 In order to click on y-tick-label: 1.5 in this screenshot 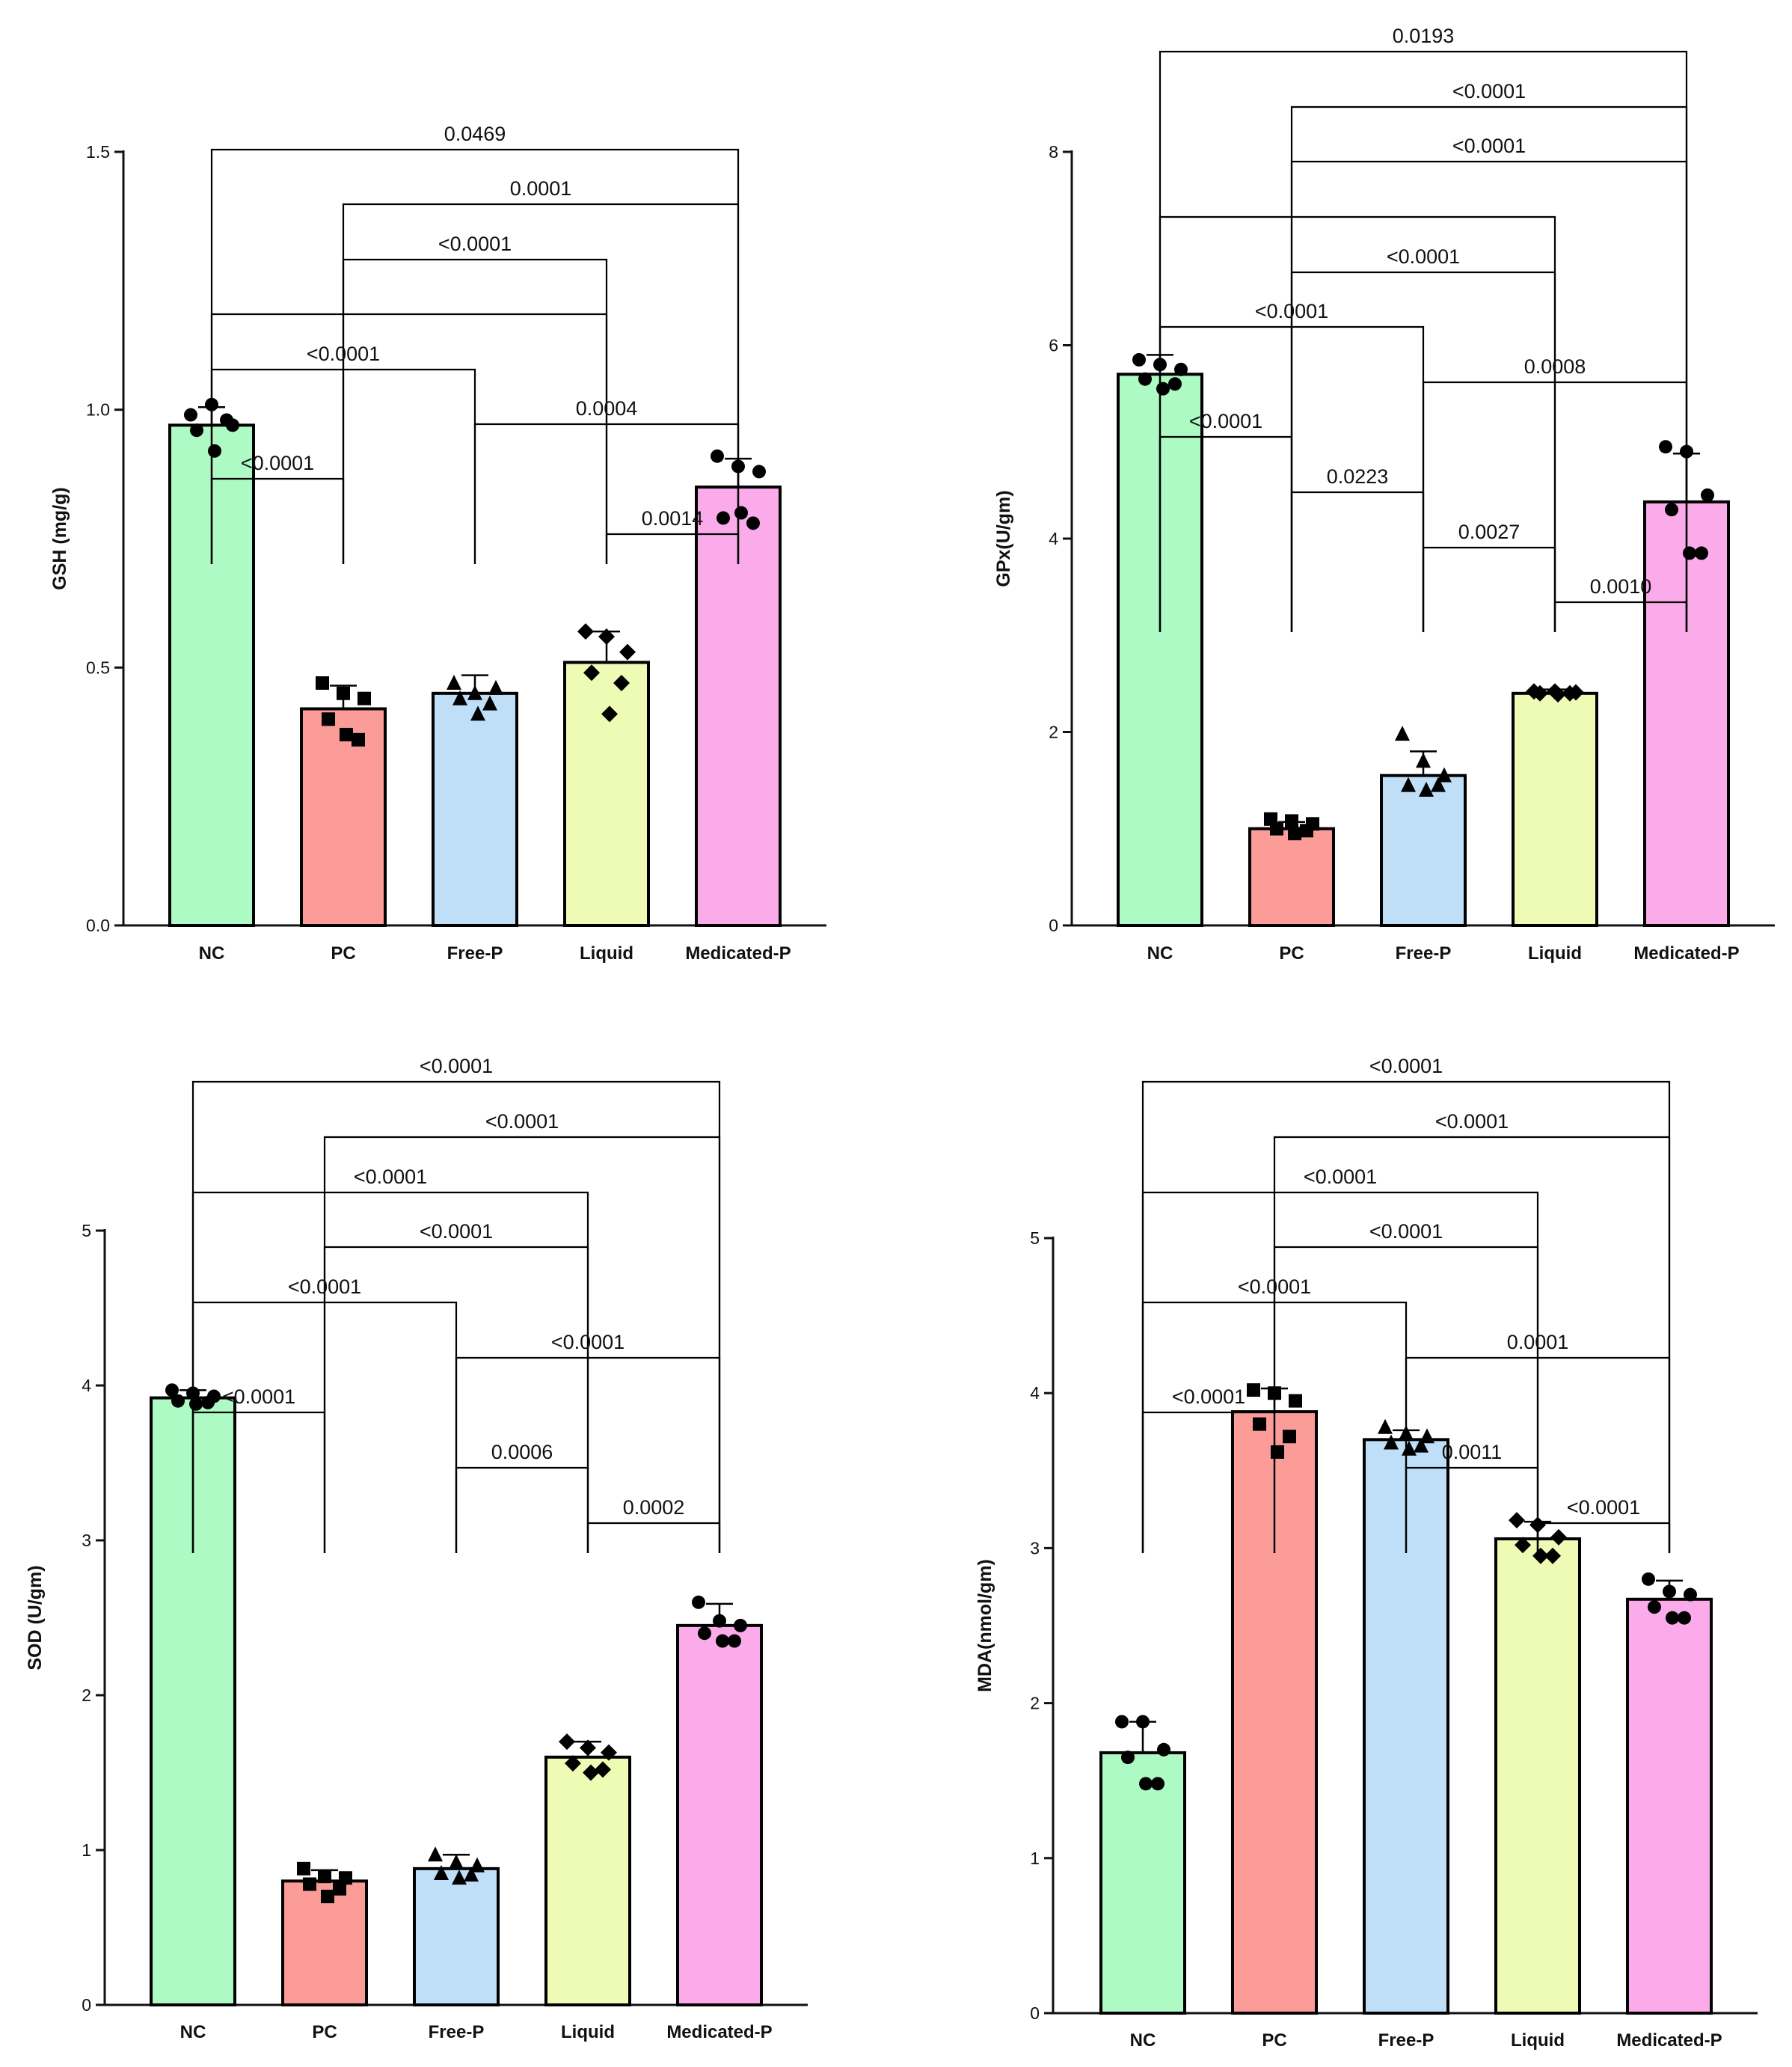, I will do `click(98, 152)`.